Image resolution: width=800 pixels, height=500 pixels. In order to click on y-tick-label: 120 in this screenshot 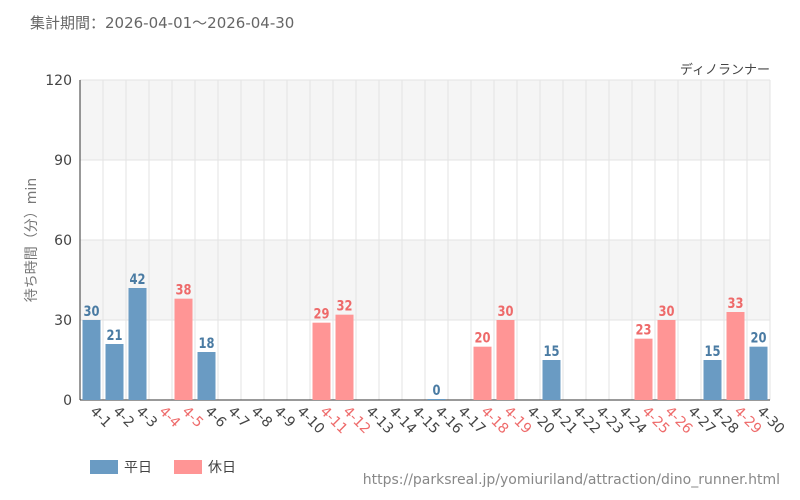, I will do `click(58, 81)`.